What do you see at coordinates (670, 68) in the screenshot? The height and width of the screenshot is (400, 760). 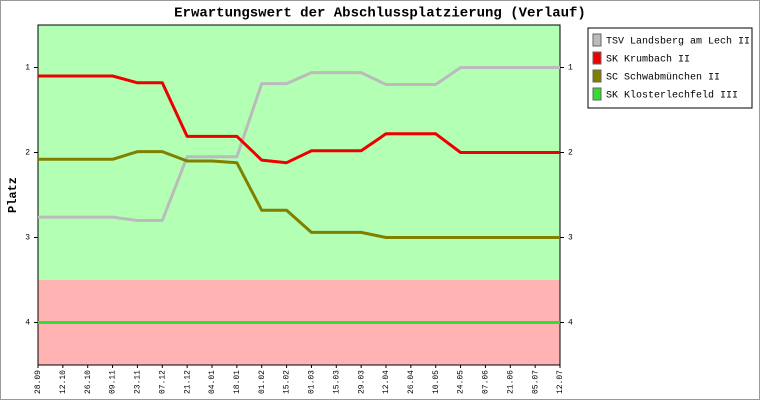 I see `legend-box` at bounding box center [670, 68].